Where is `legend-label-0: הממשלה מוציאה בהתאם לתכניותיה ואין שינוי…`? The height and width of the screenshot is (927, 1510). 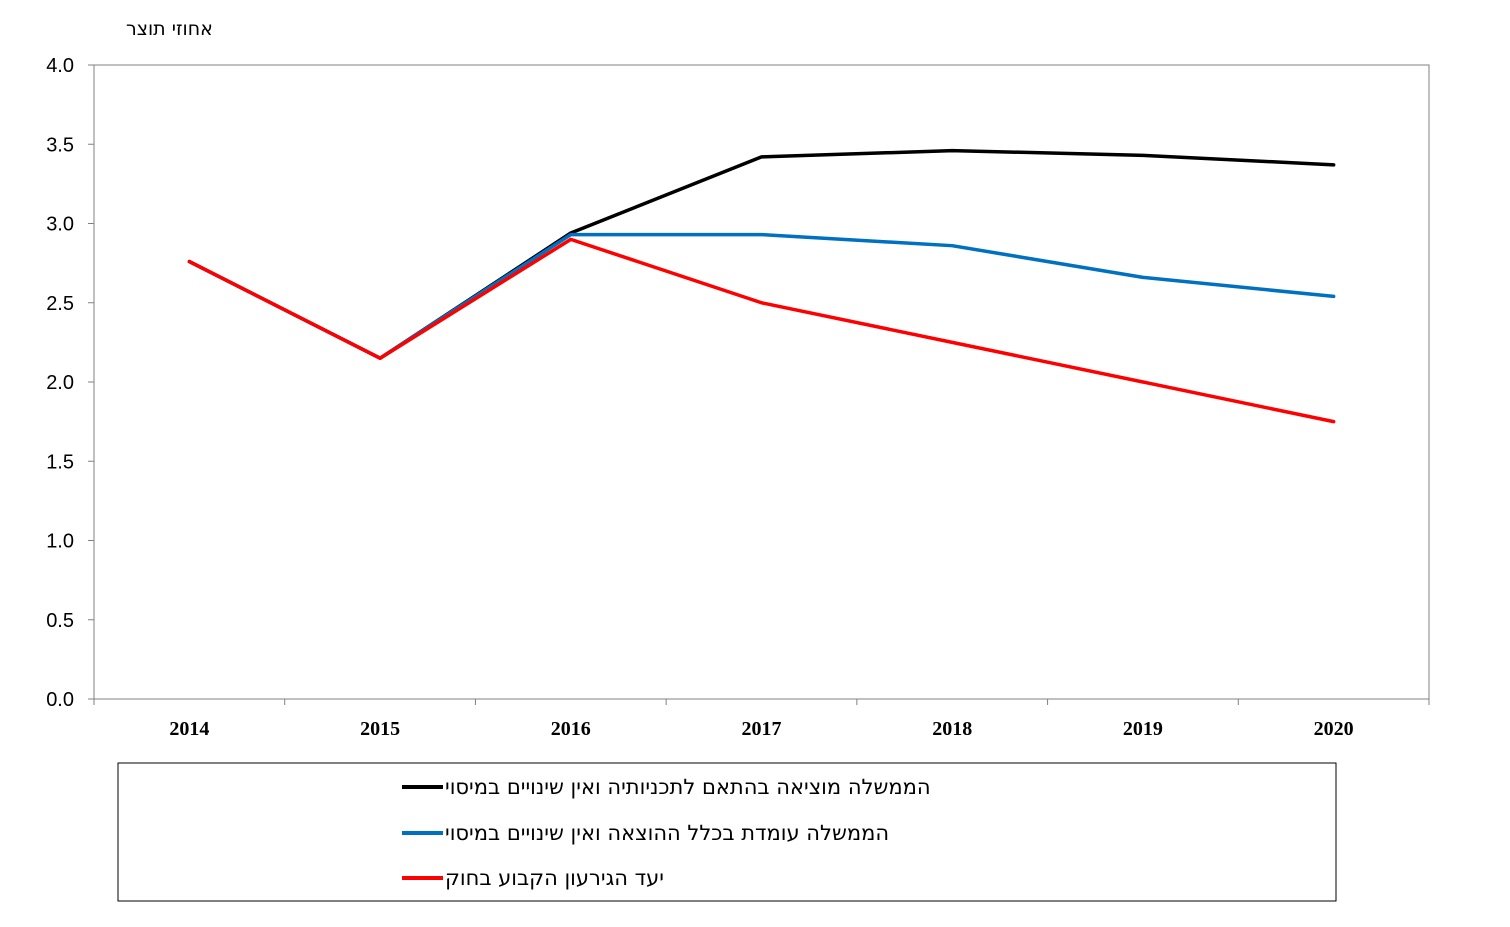 legend-label-0: הממשלה מוציאה בהתאם לתכניותיה ואין שינוי… is located at coordinates (688, 787).